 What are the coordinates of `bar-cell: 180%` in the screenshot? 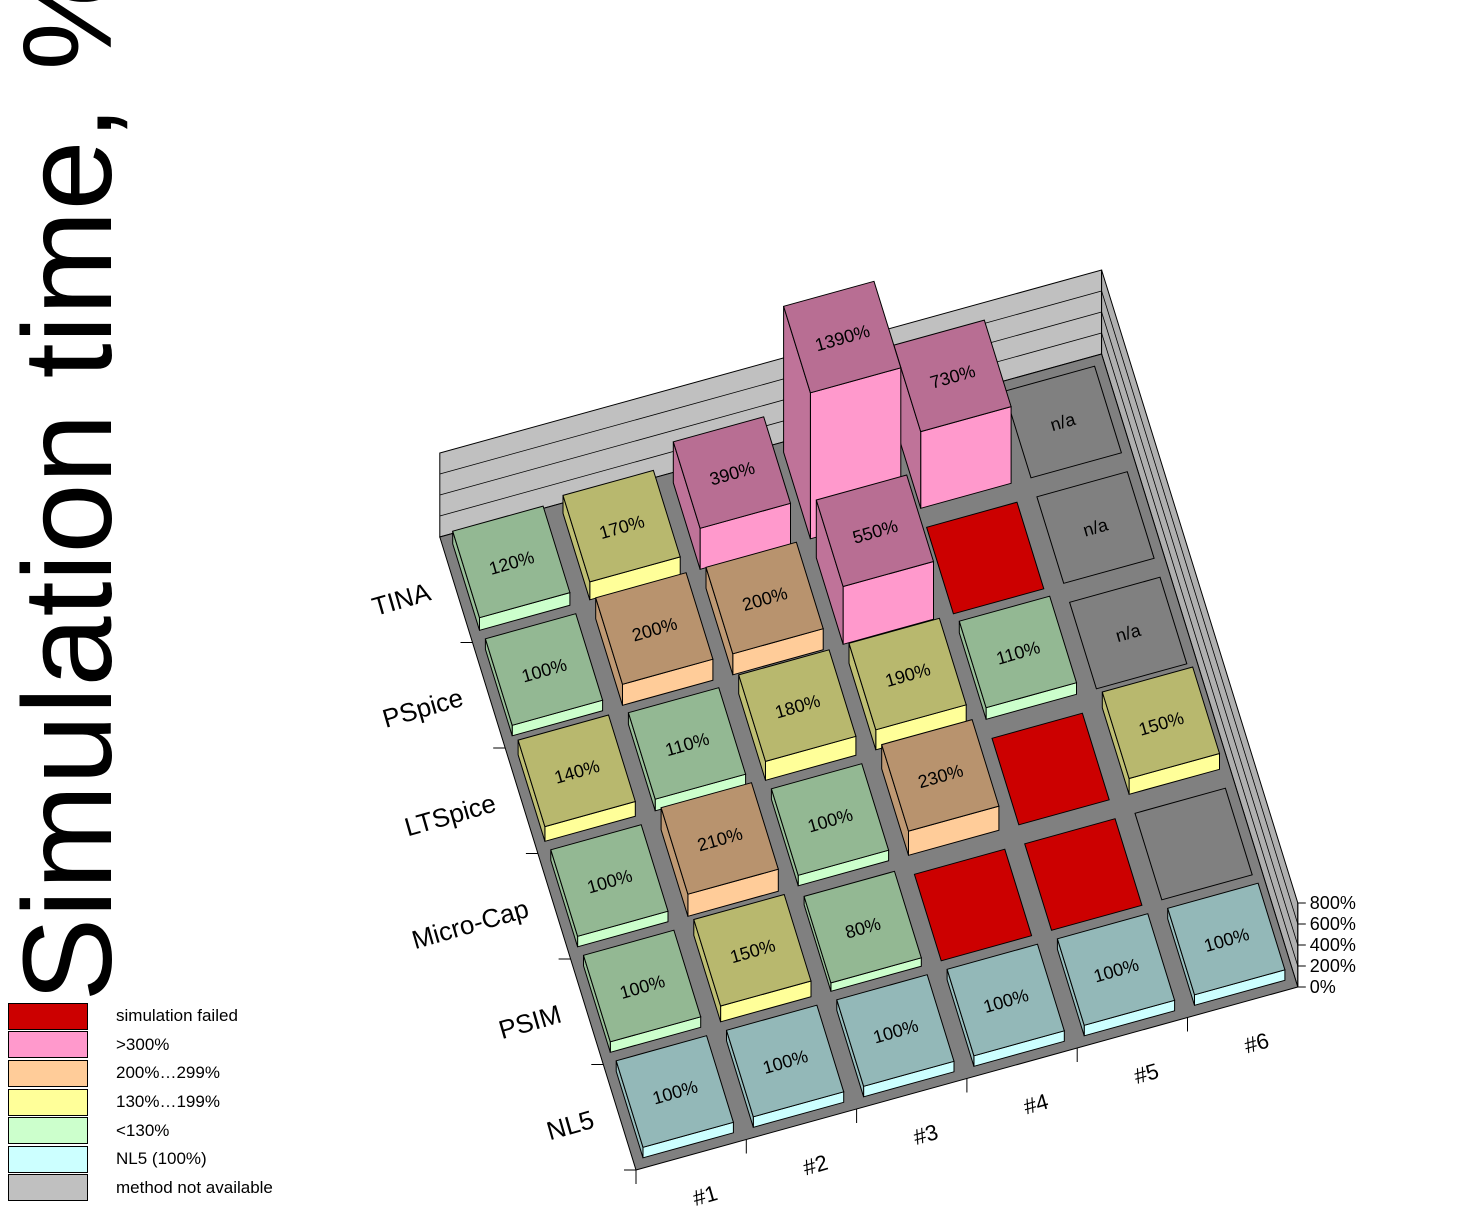 It's located at (797, 715).